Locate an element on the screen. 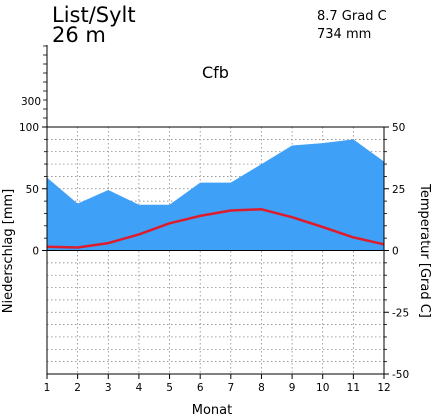  x-tick-label: 11 is located at coordinates (353, 388).